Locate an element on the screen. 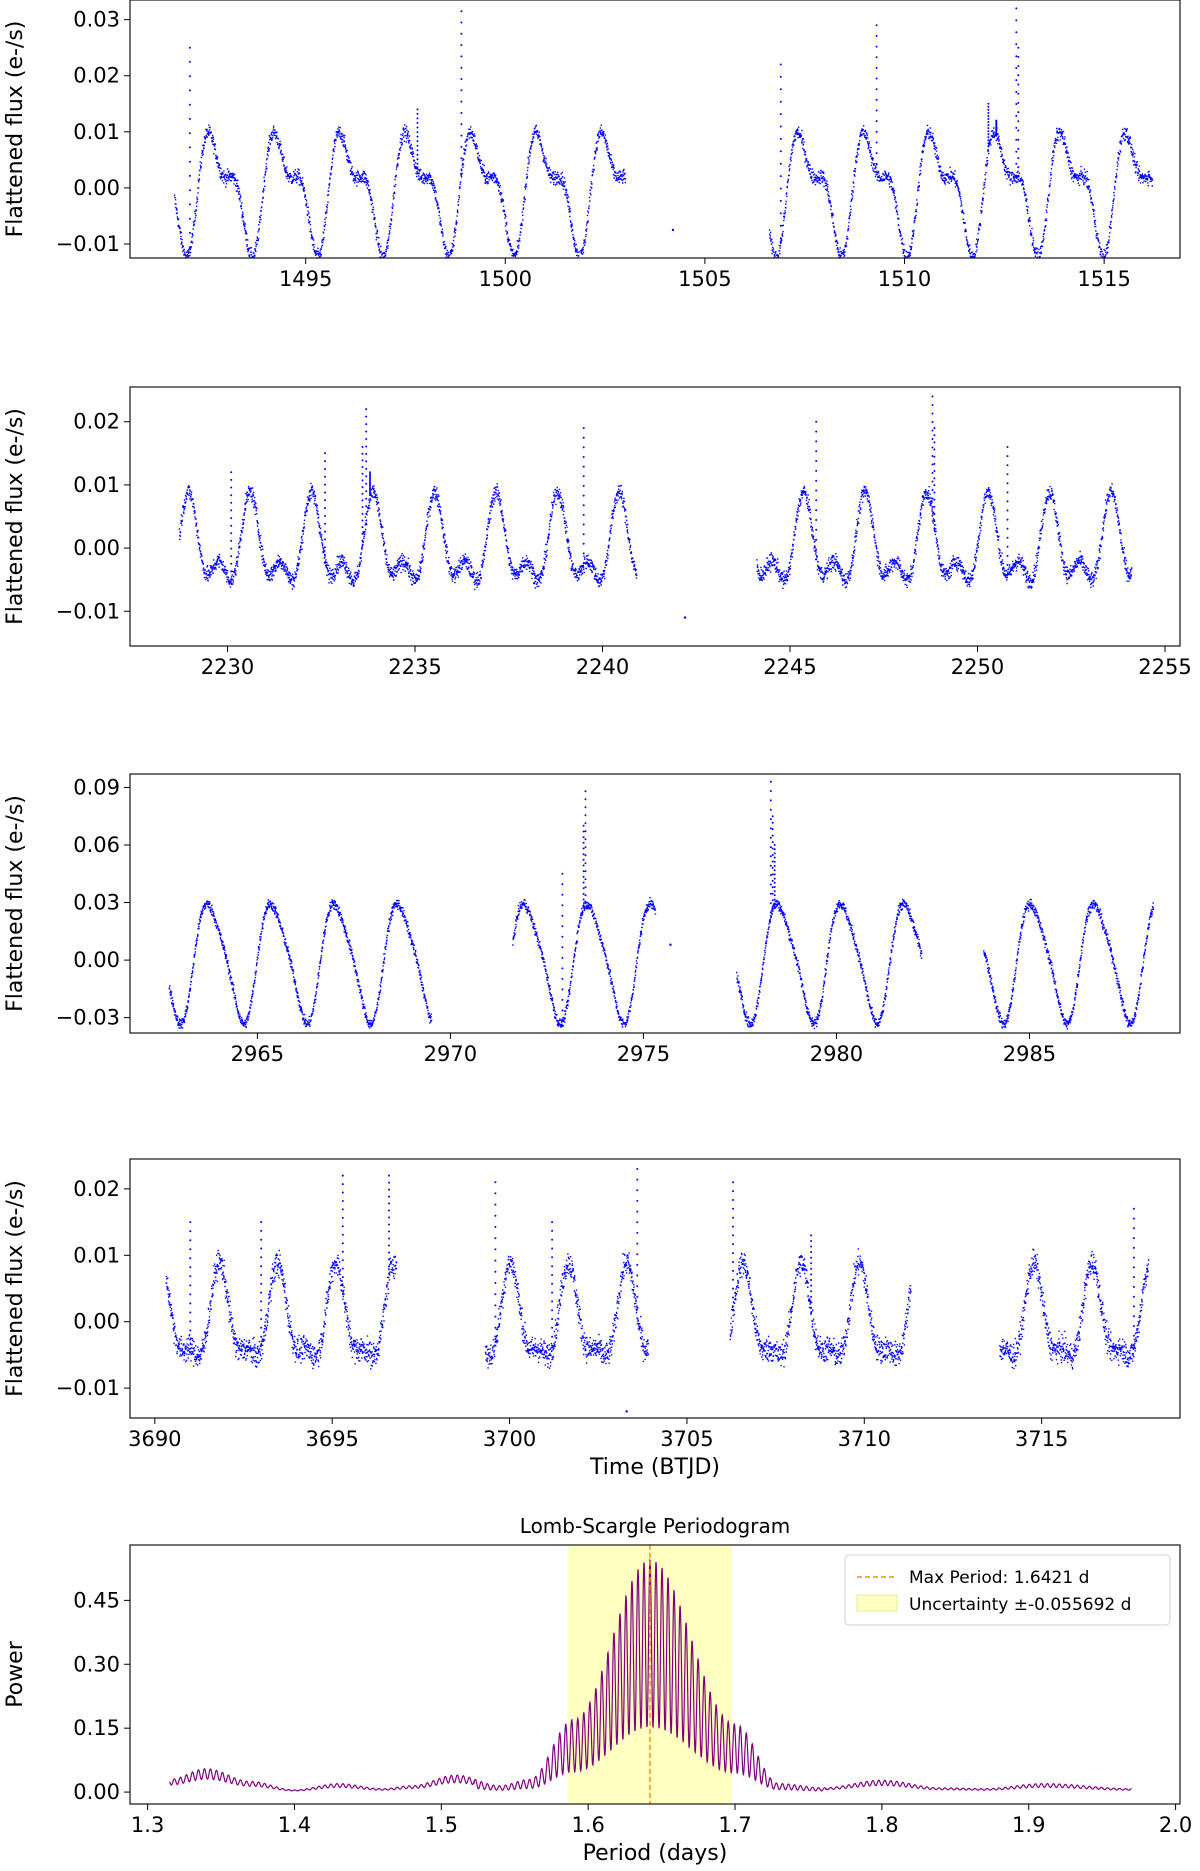  x-axis-label: Time (BTJD) is located at coordinates (654, 1467).